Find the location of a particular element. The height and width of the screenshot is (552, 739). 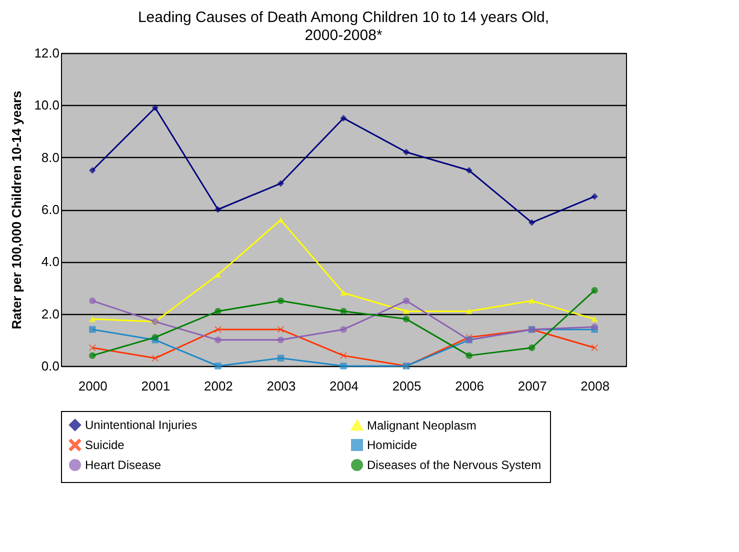

y-tick-label: 12.0 is located at coordinates (47, 53).